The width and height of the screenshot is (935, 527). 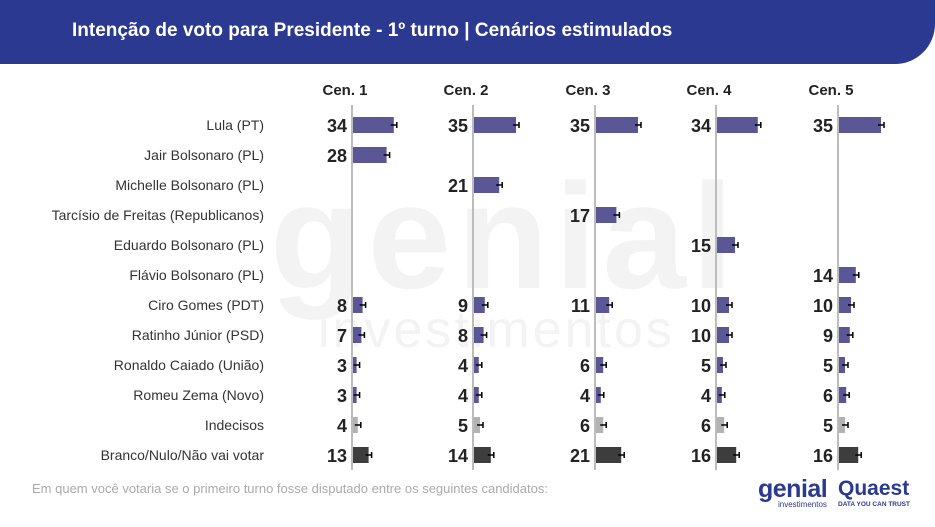 I want to click on category-label: Ratinho Júnior (PSD), so click(x=198, y=335).